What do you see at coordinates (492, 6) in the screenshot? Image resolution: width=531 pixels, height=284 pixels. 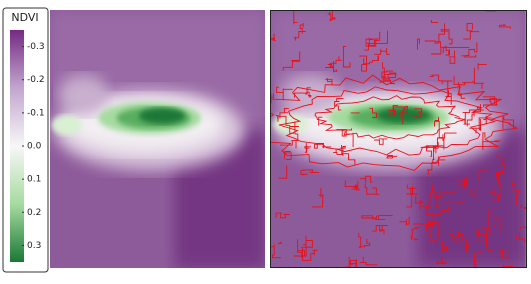 I see `segment-boundary` at bounding box center [492, 6].